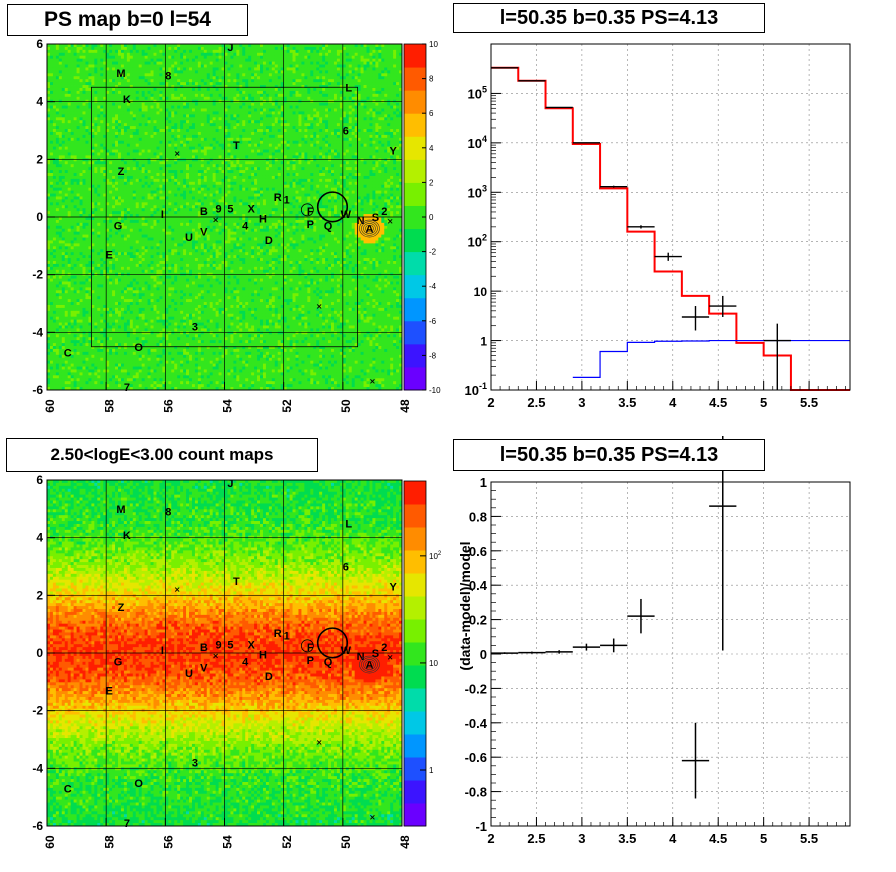 This screenshot has width=896, height=872. Describe the element at coordinates (236, 582) in the screenshot. I see `source-label-T: T` at that location.